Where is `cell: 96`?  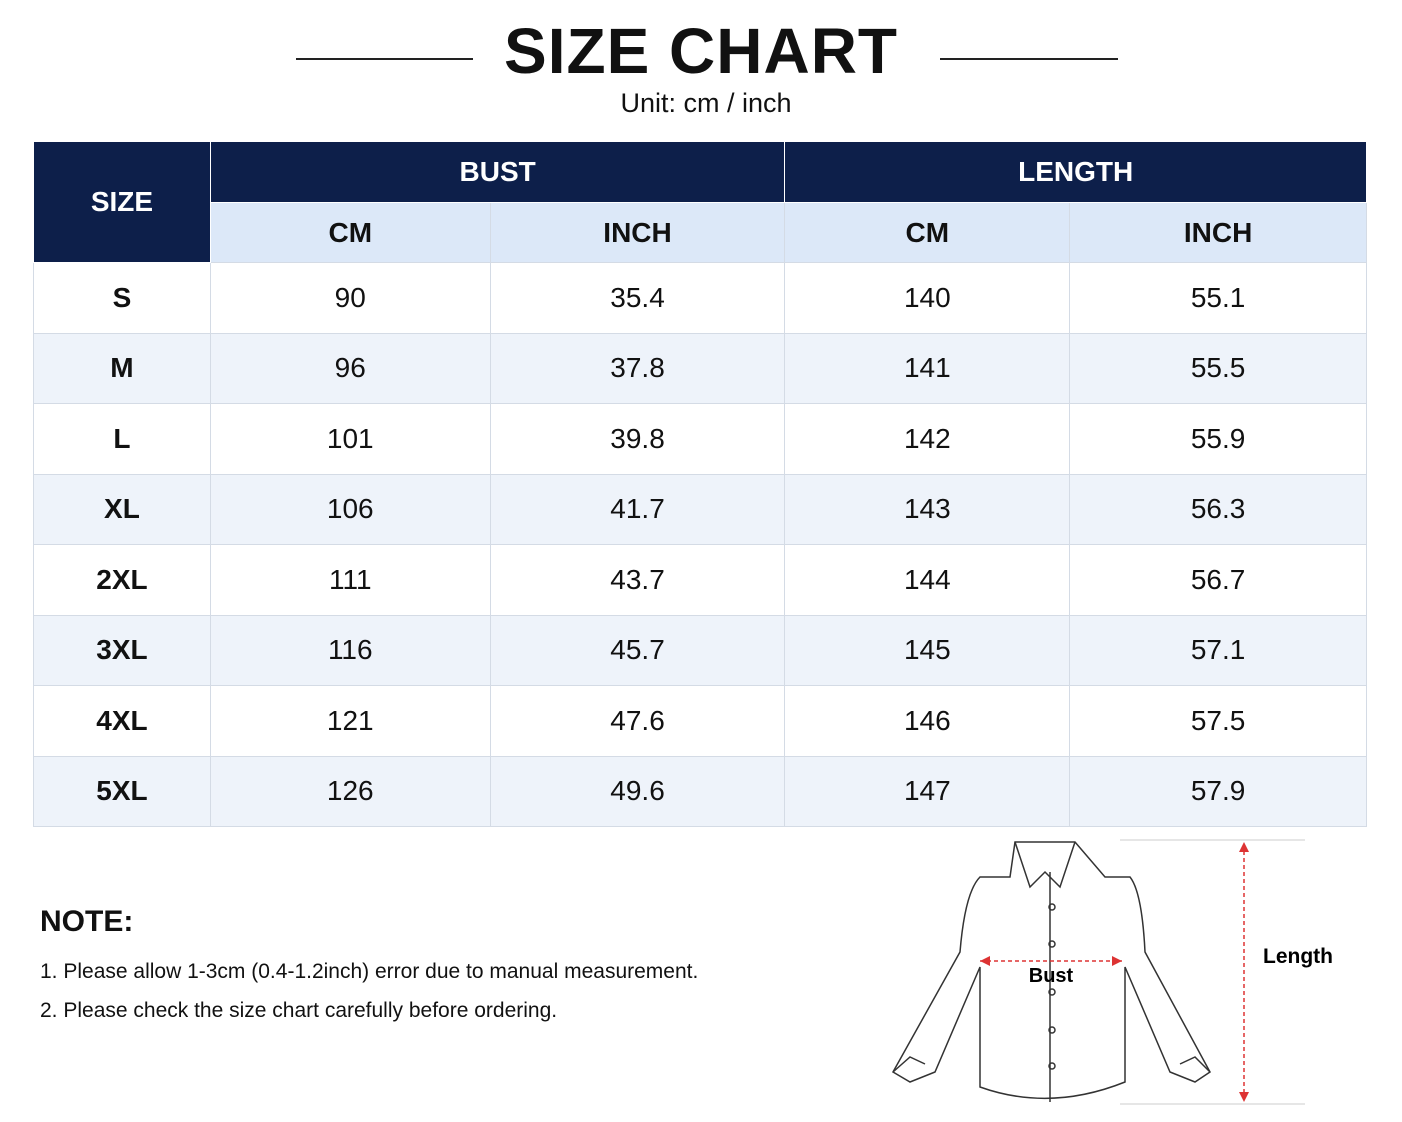 cell: 96 is located at coordinates (350, 368).